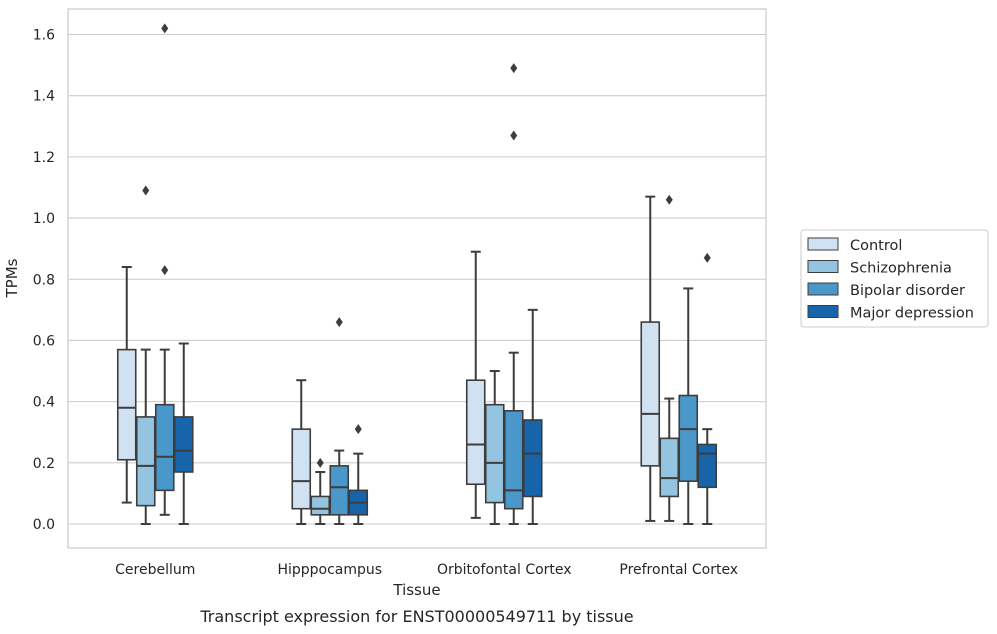 This screenshot has height=634, width=997. Describe the element at coordinates (44, 158) in the screenshot. I see `y-tick-label: 1.2` at that location.